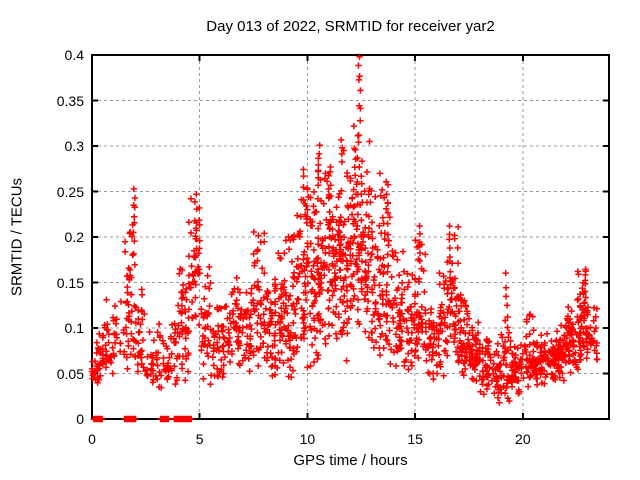 The width and height of the screenshot is (640, 480). Describe the element at coordinates (523, 439) in the screenshot. I see `x-tick-label: 20` at that location.